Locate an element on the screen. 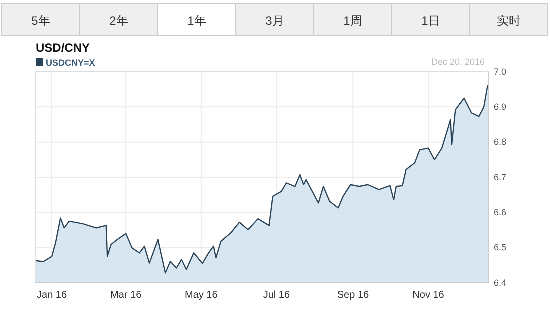 This screenshot has width=550, height=318. y-tick-label: 6.5 is located at coordinates (500, 247).